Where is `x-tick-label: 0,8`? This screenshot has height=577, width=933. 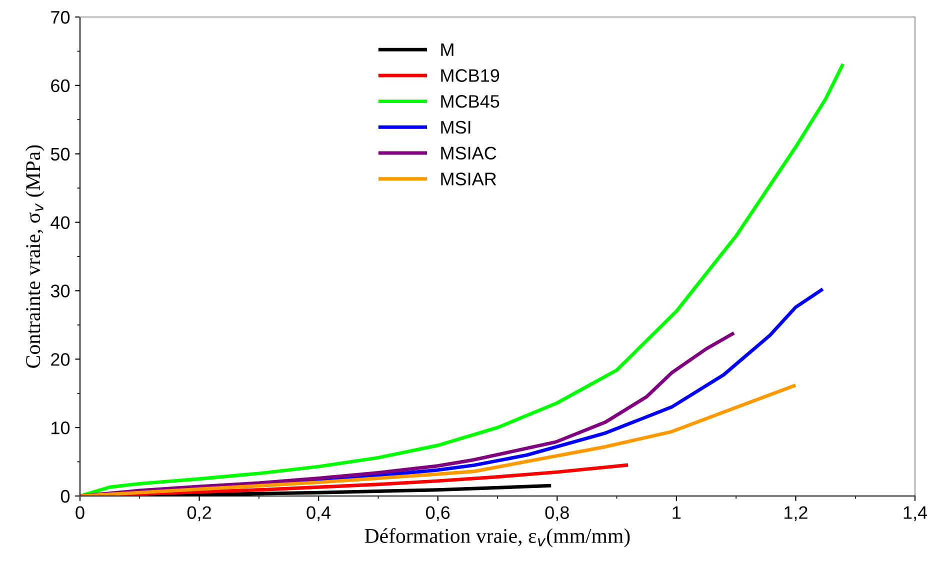 x-tick-label: 0,8 is located at coordinates (557, 514).